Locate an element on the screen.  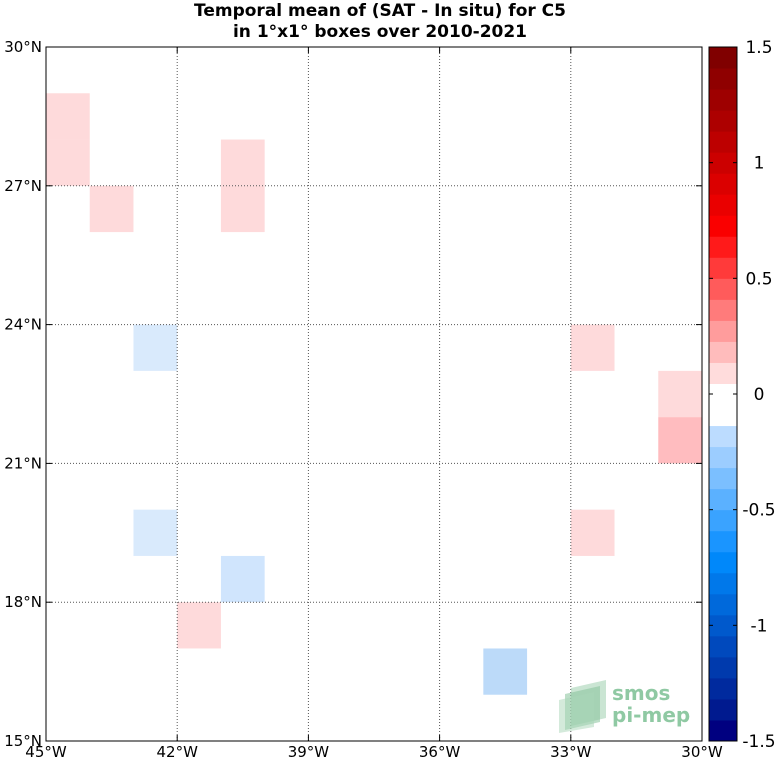
x-tick-label: 36°W is located at coordinates (440, 751).